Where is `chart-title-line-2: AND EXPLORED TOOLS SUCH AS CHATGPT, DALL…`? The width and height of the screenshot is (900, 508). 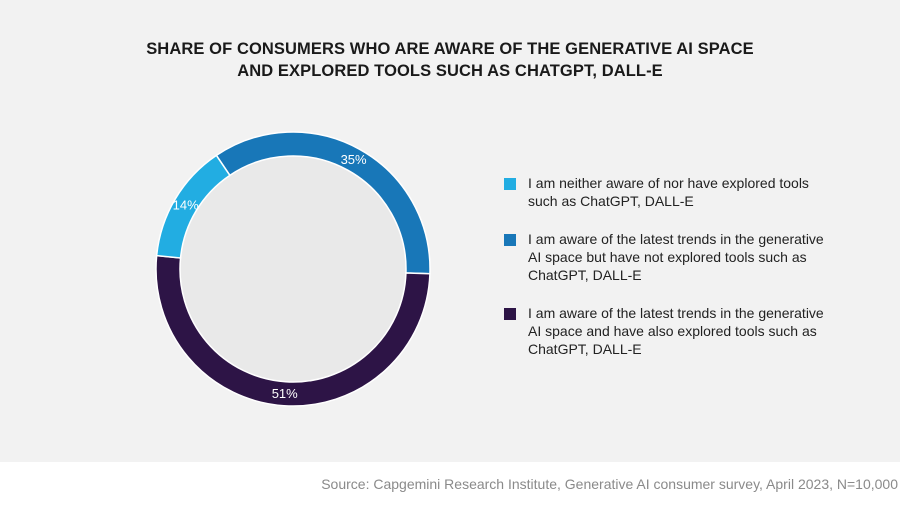 chart-title-line-2: AND EXPLORED TOOLS SUCH AS CHATGPT, DALL… is located at coordinates (450, 71).